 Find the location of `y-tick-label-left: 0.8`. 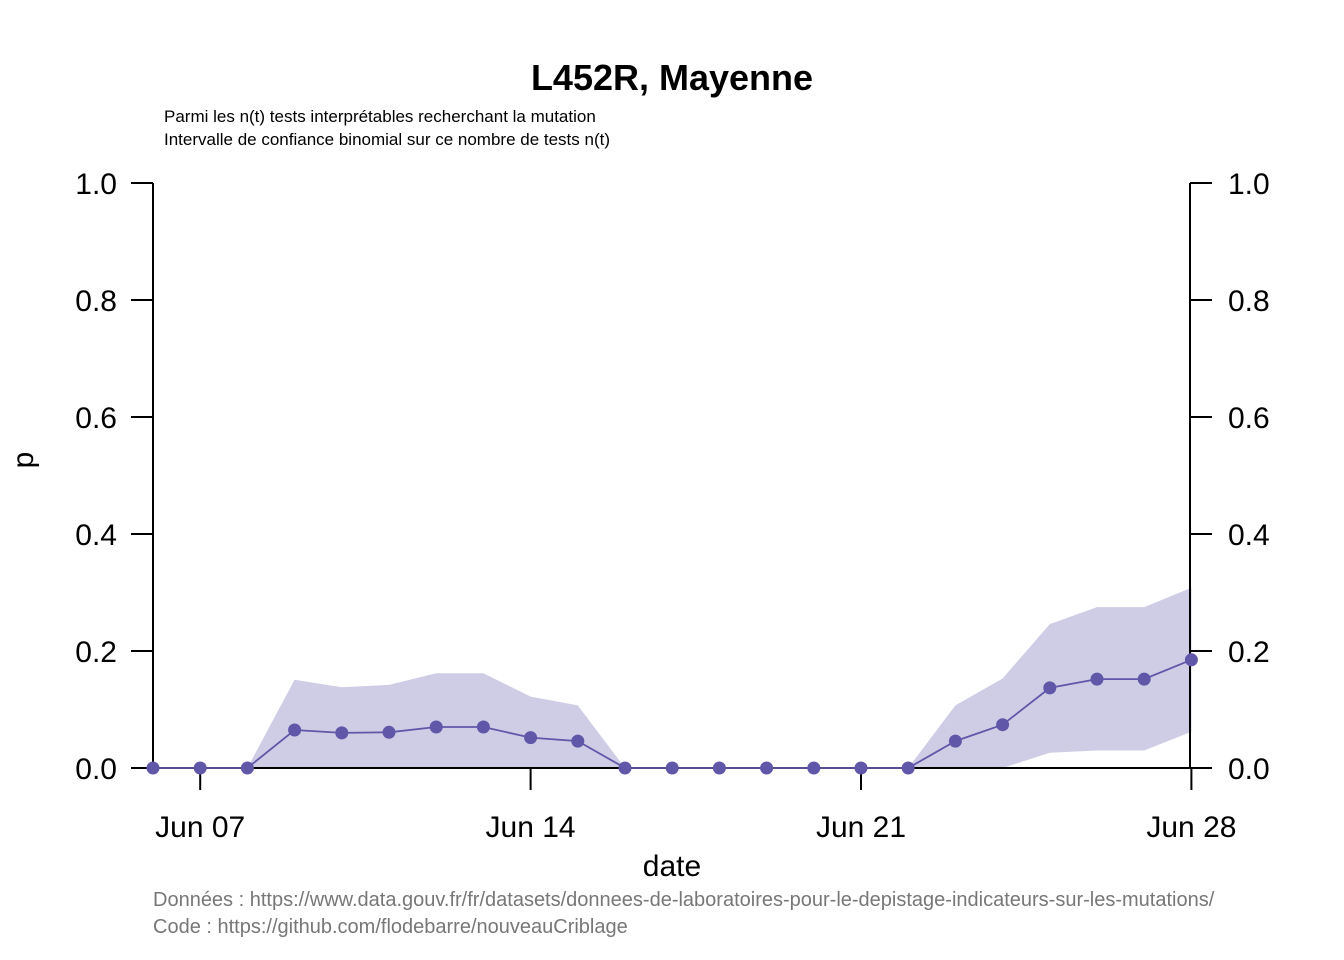

y-tick-label-left: 0.8 is located at coordinates (96, 301).